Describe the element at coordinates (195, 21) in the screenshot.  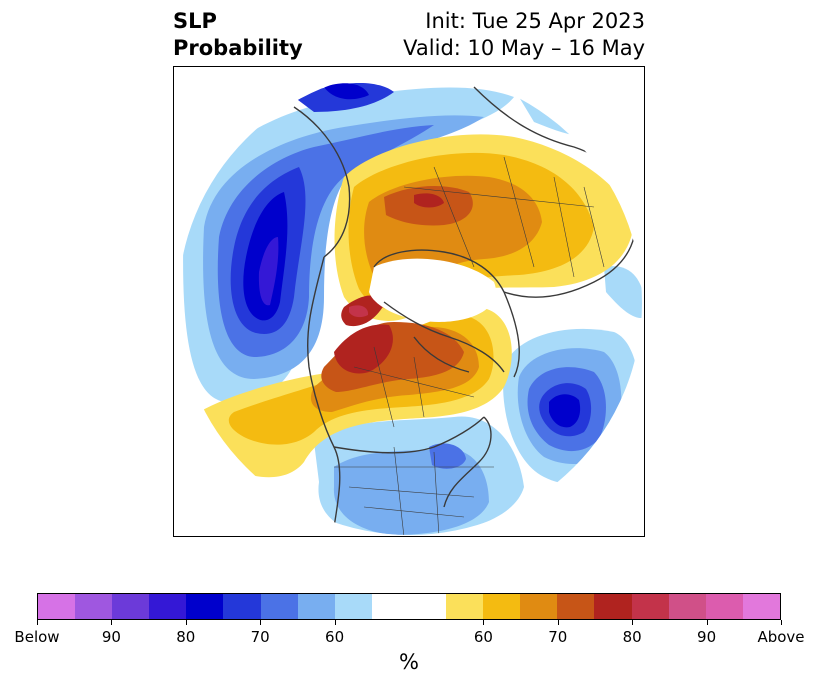
I see `title-variable: SLP` at that location.